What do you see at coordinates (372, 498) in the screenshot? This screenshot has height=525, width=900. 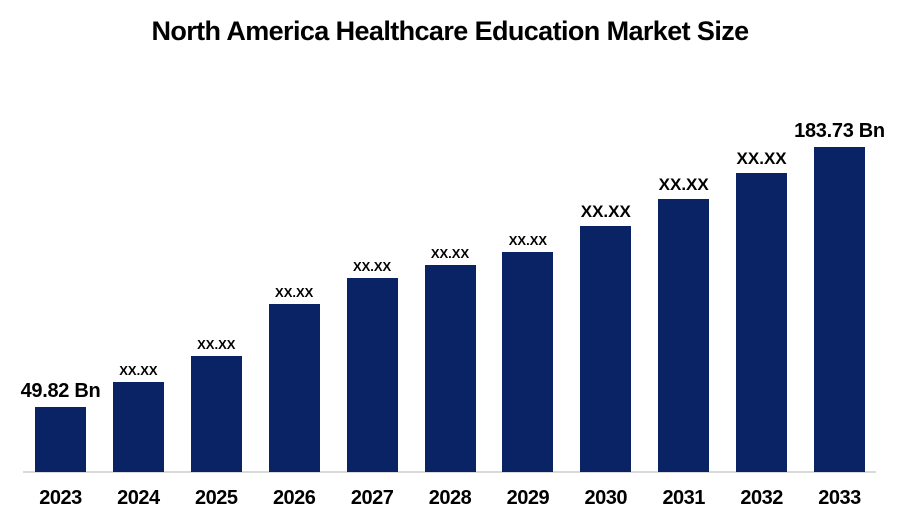 I see `x-label-2027: 2027` at bounding box center [372, 498].